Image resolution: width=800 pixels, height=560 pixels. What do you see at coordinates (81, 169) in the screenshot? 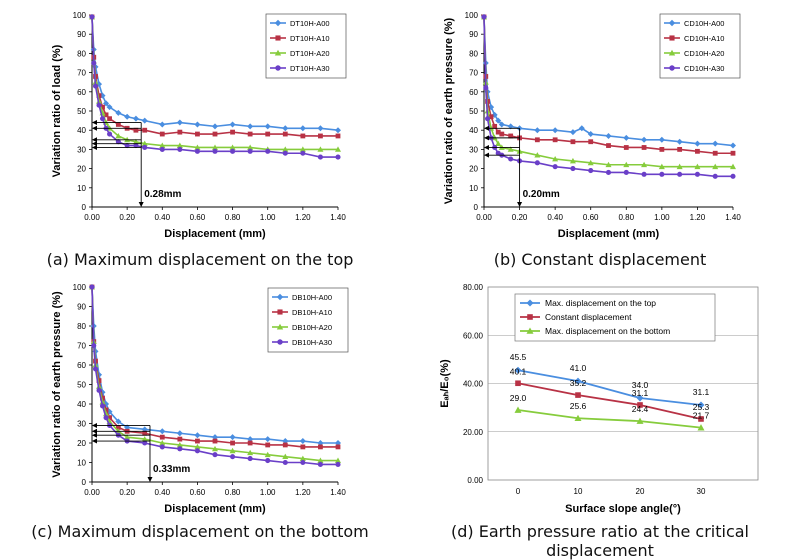
I see `y-tick-label: 20` at bounding box center [81, 169].